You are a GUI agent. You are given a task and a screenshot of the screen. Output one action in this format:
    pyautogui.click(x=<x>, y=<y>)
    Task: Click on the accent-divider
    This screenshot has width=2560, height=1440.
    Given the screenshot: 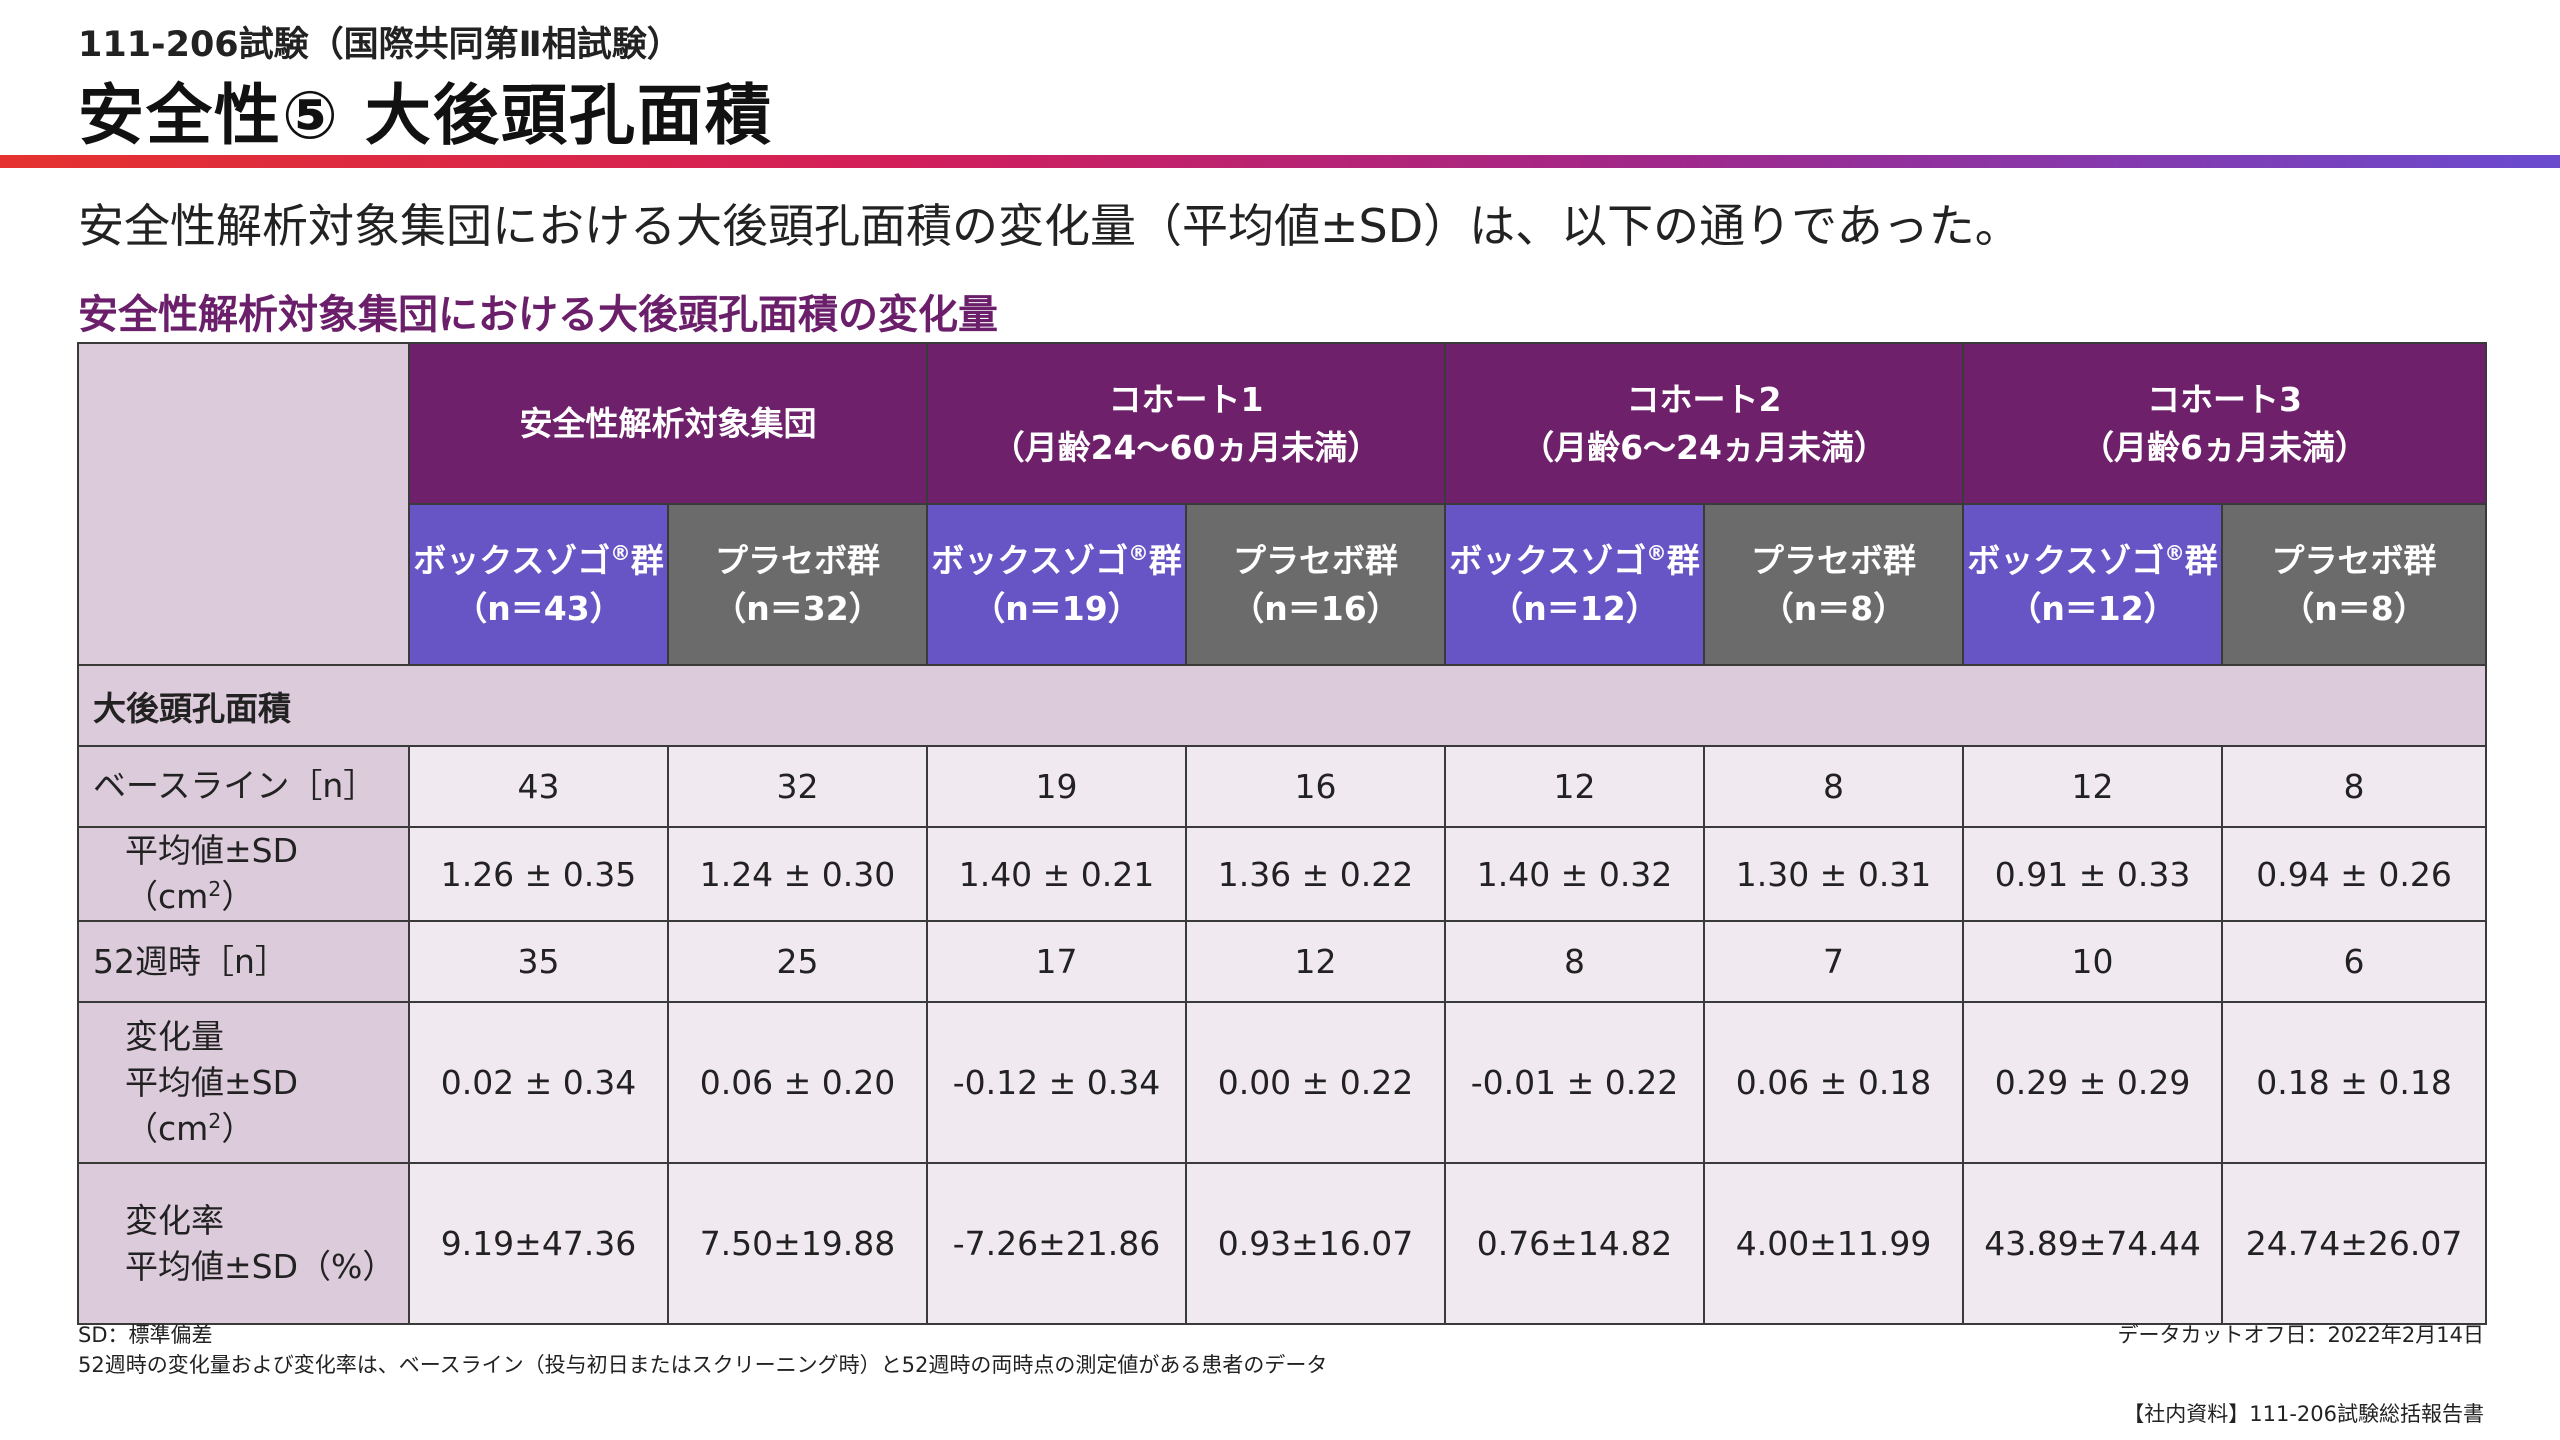 What is the action you would take?
    pyautogui.click(x=1280, y=161)
    